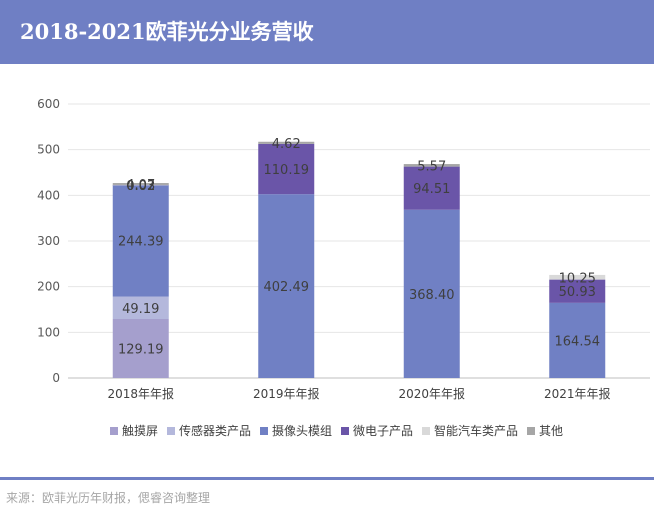 The image size is (654, 520). I want to click on data-label: 5.57, so click(431, 166).